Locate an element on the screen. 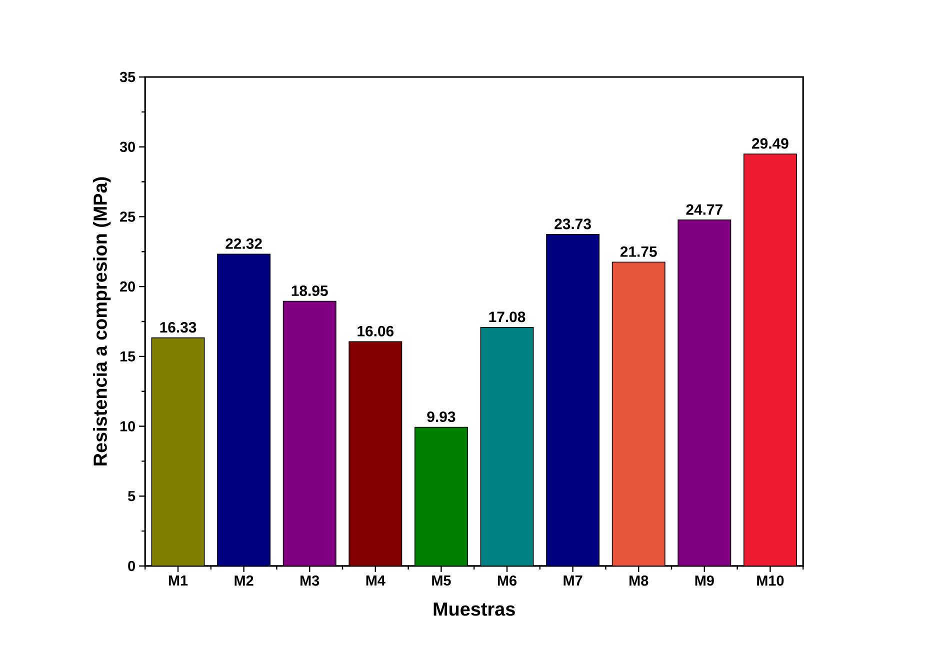 This screenshot has height=670, width=951. y-tick-label: 35 is located at coordinates (128, 77).